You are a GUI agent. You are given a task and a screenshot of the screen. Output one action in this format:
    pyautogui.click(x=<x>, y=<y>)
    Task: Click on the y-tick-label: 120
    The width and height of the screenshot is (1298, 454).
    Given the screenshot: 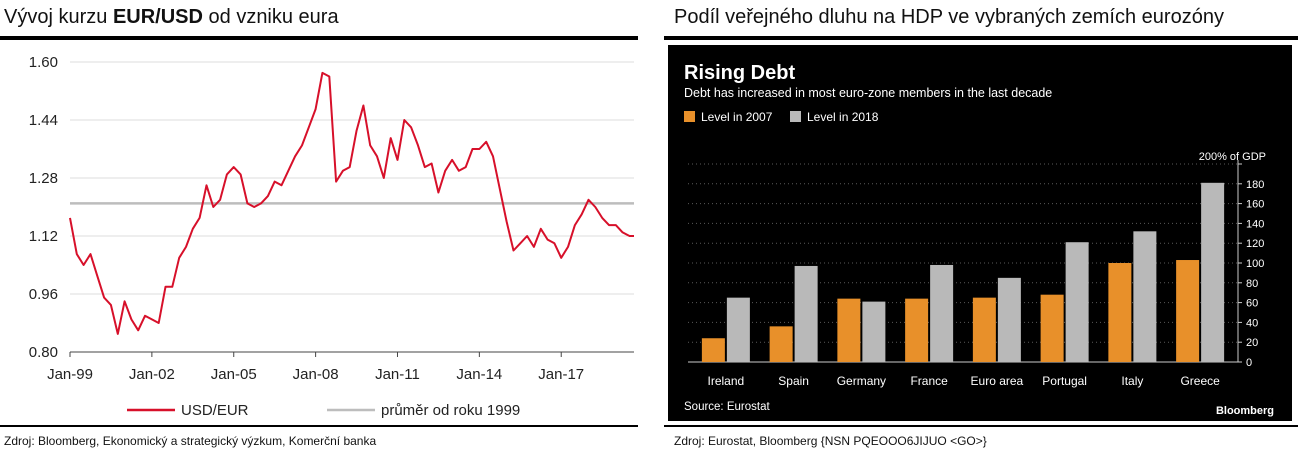 What is the action you would take?
    pyautogui.click(x=1255, y=244)
    